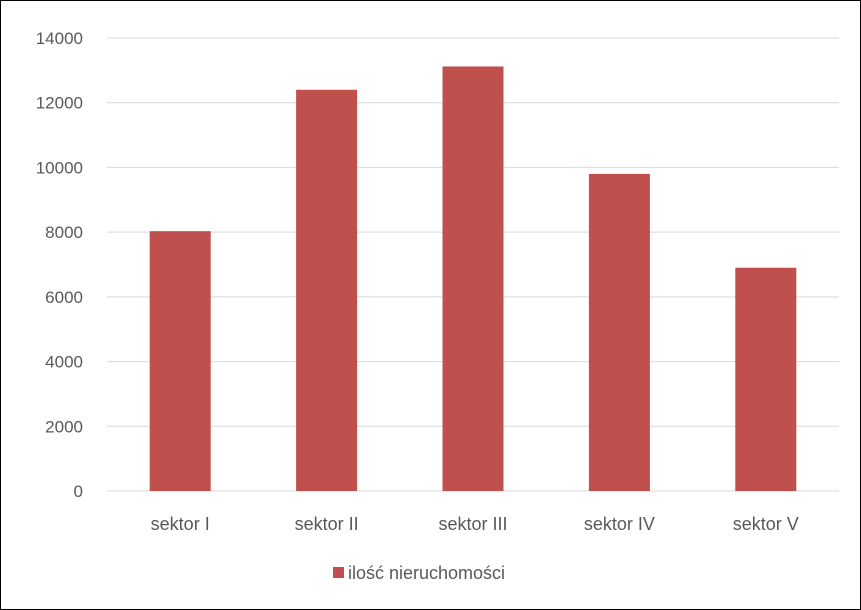 The width and height of the screenshot is (861, 610). What do you see at coordinates (472, 524) in the screenshot?
I see `x-category-label: sektor III` at bounding box center [472, 524].